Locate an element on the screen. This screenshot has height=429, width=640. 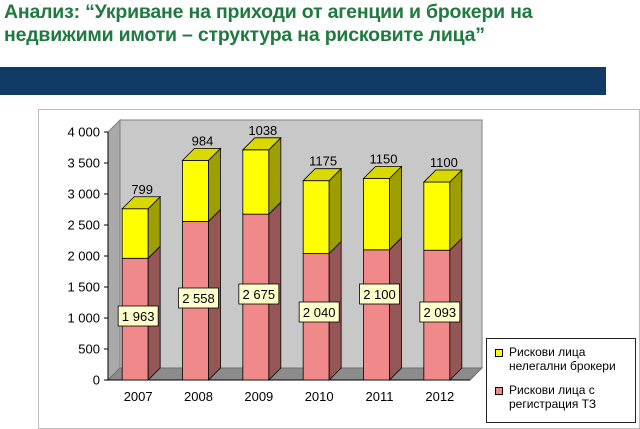
y-tick-label: 2 000 is located at coordinates (83, 256).